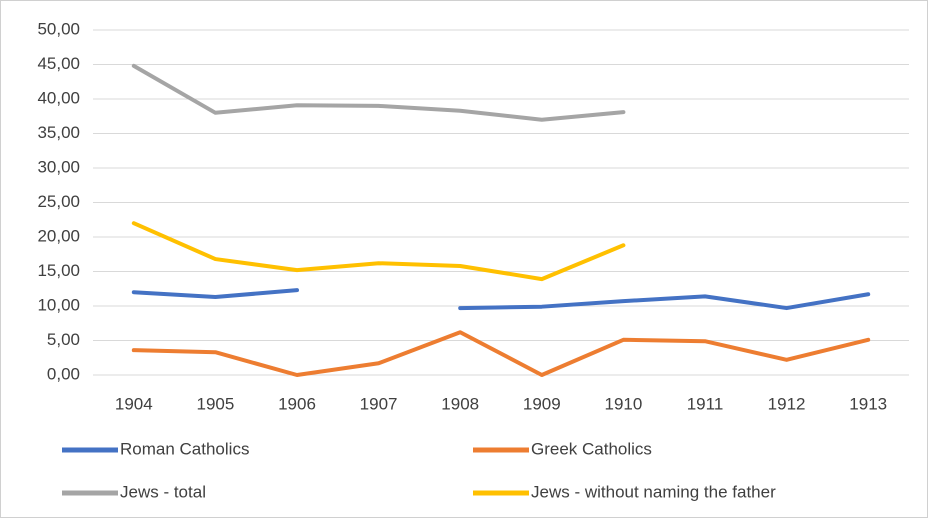 The image size is (929, 519). What do you see at coordinates (787, 403) in the screenshot?
I see `x-tick-label: 1912` at bounding box center [787, 403].